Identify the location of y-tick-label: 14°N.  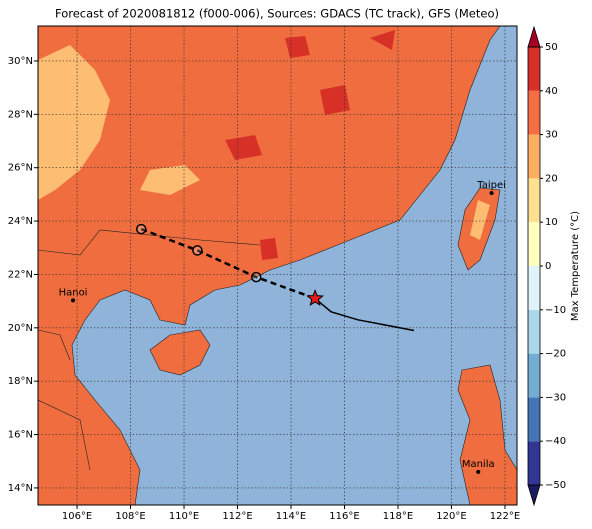
(20, 488).